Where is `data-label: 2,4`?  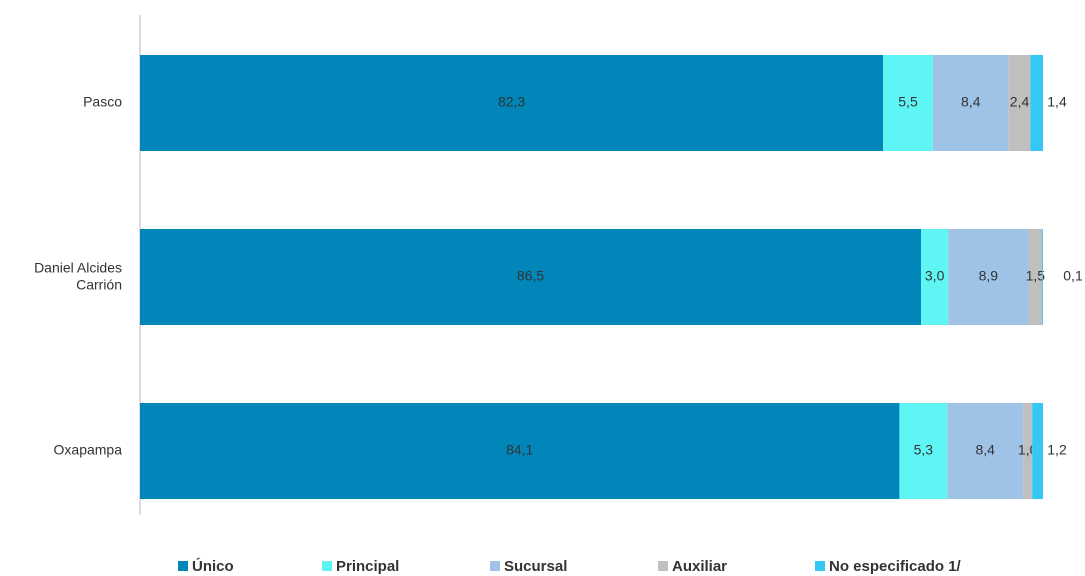 data-label: 2,4 is located at coordinates (1020, 102).